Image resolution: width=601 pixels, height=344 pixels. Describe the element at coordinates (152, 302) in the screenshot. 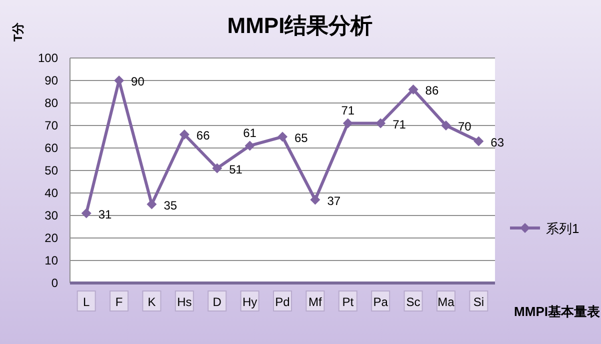

I see `x-tick-label: K` at that location.